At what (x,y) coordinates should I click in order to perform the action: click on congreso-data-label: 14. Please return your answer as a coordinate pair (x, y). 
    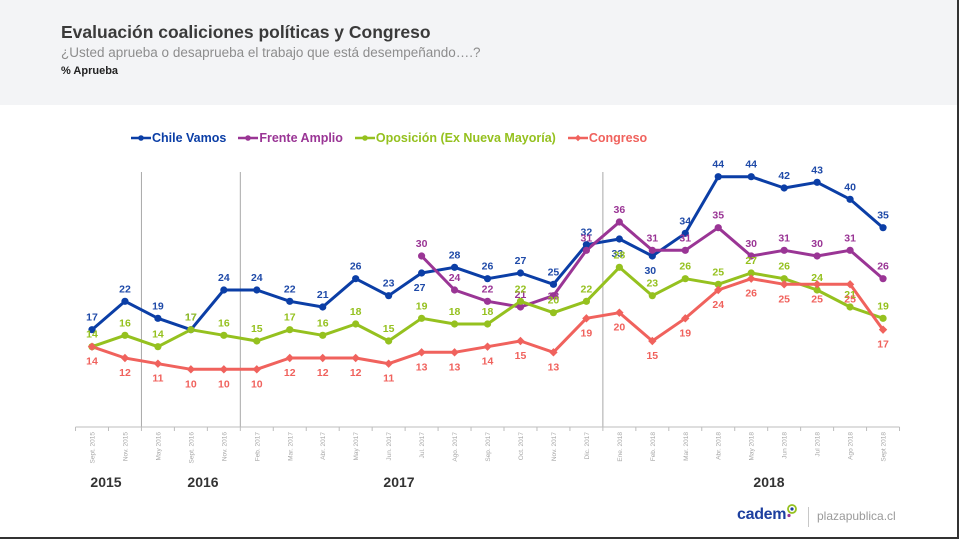
    Looking at the image, I should click on (488, 362).